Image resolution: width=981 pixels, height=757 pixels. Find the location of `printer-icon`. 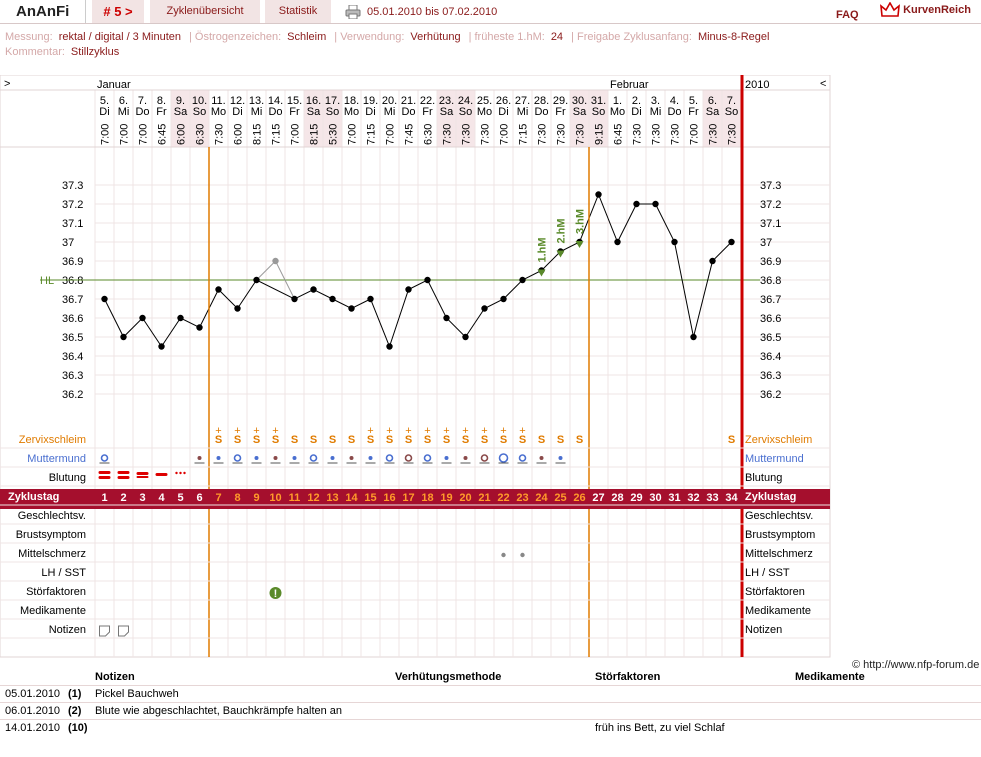

printer-icon is located at coordinates (353, 12).